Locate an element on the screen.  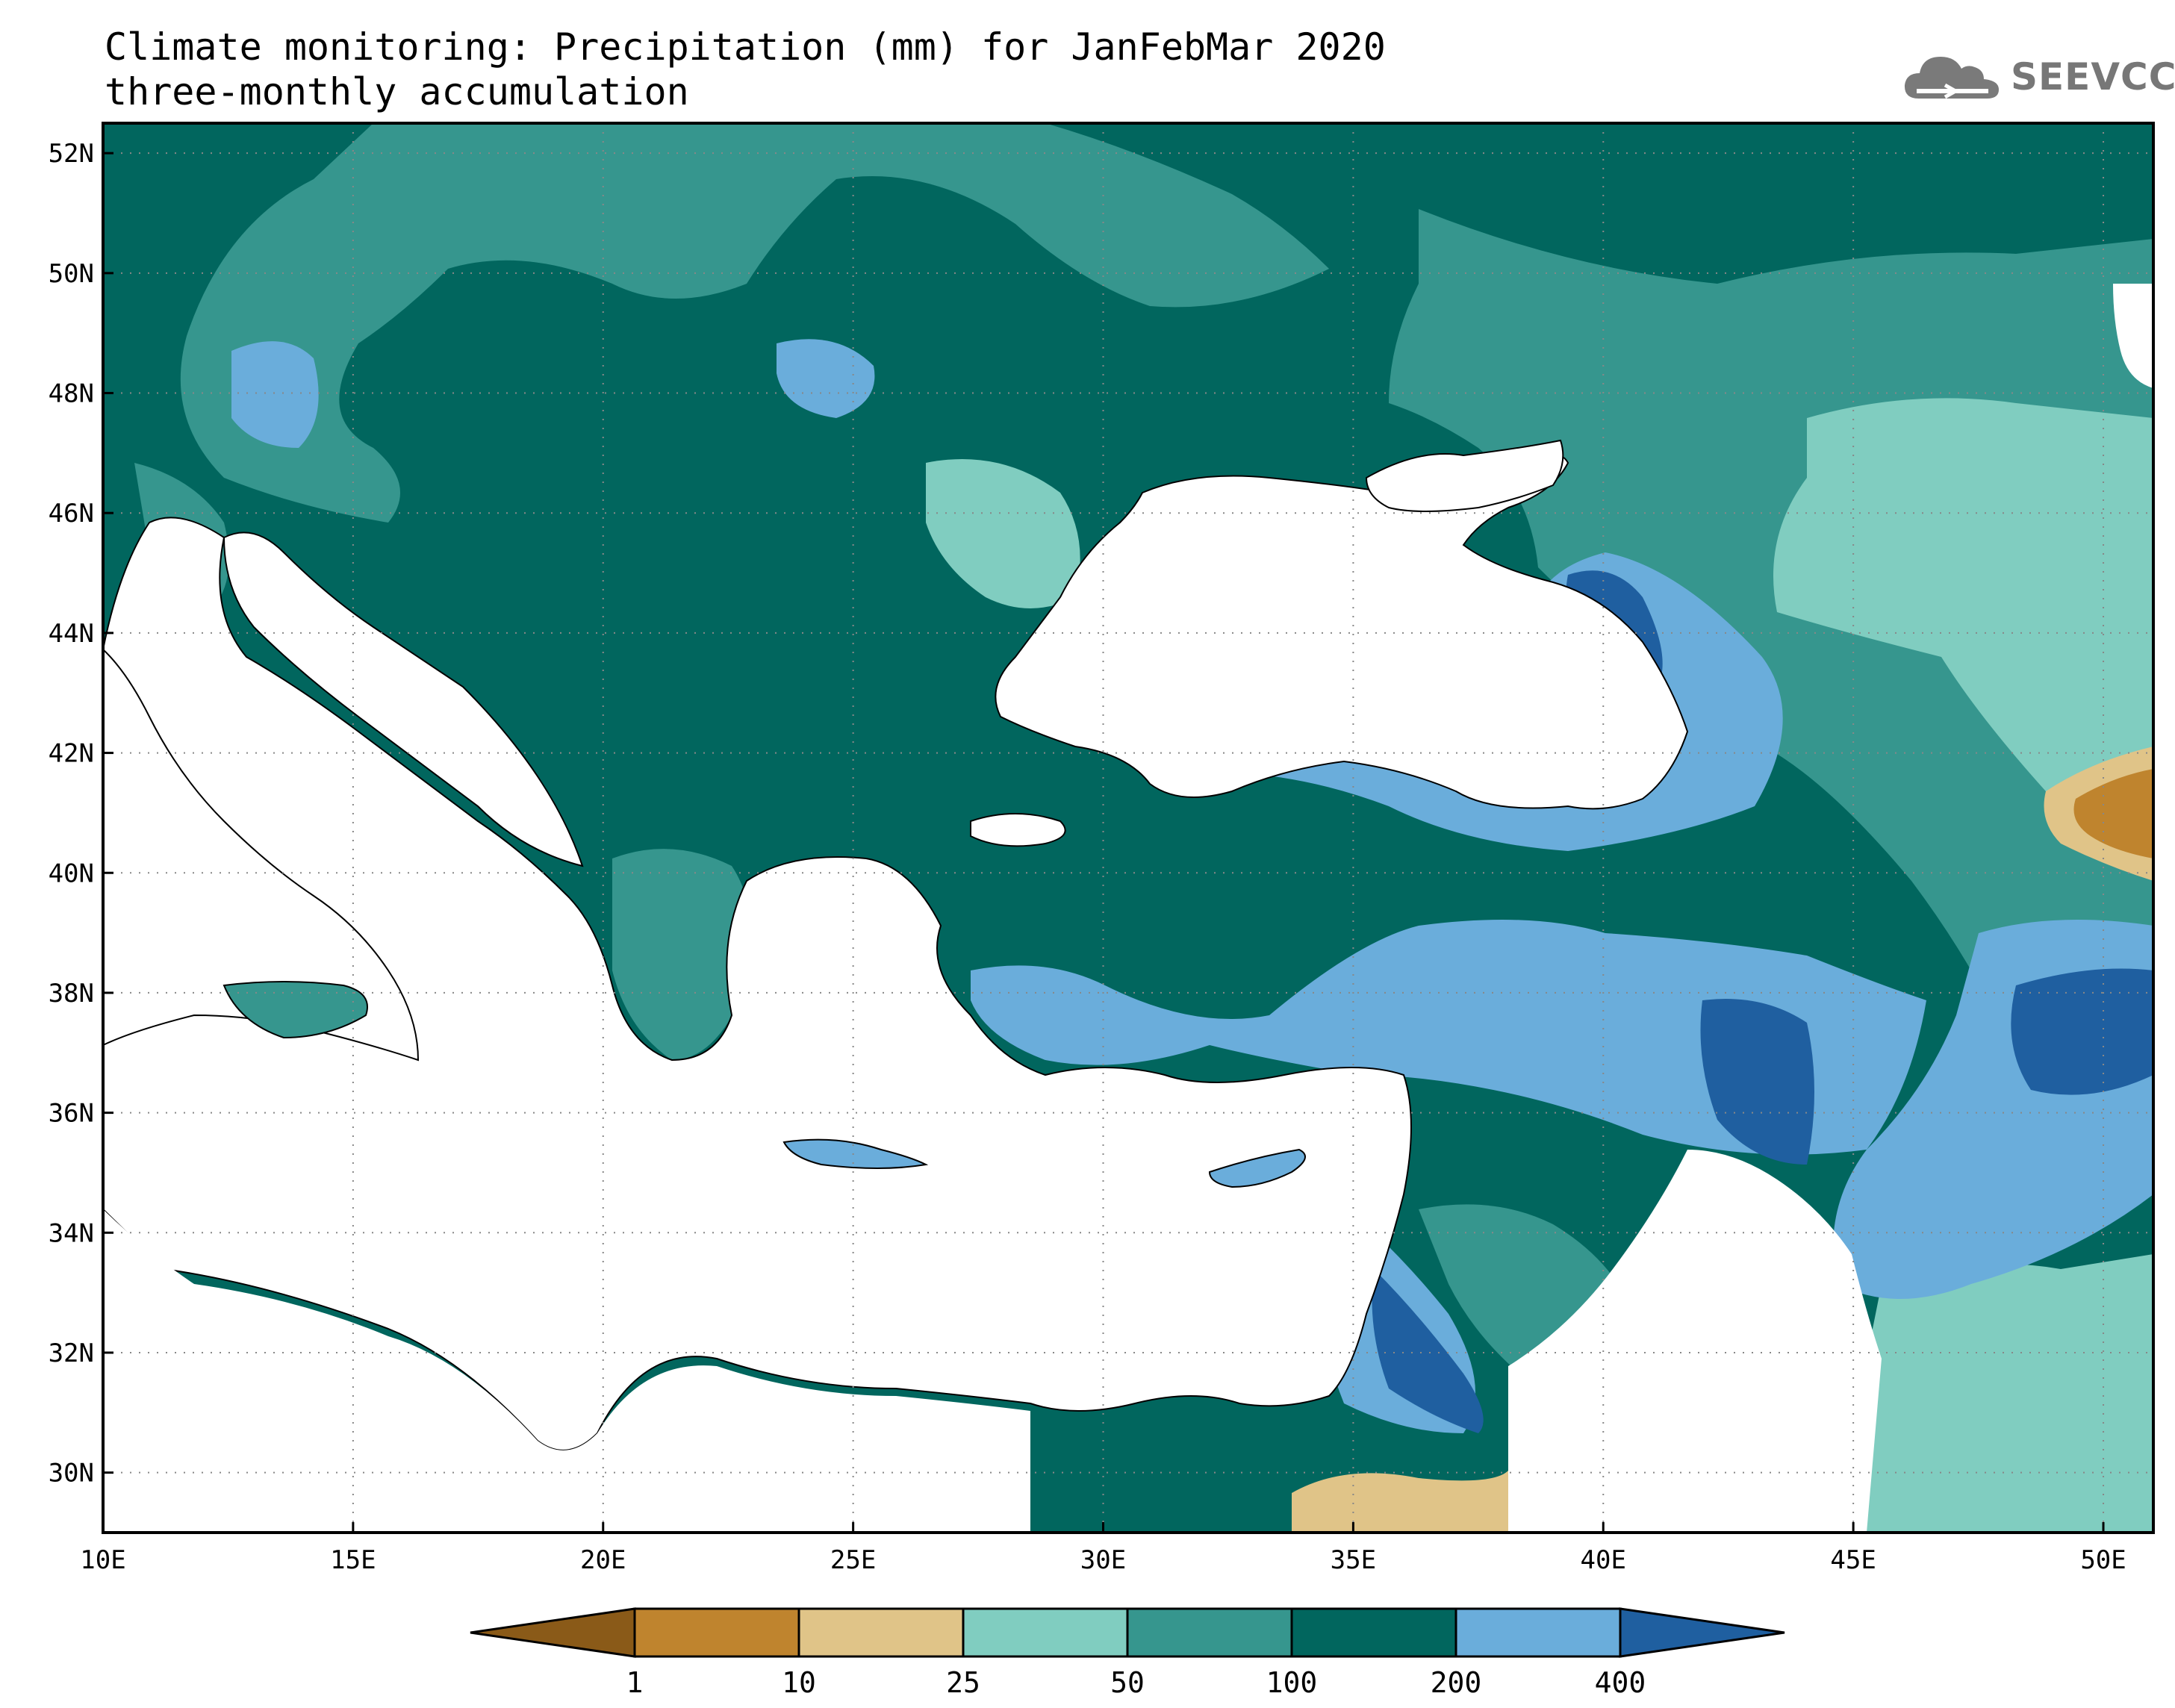
colorbar-label: 10 is located at coordinates (799, 1682).